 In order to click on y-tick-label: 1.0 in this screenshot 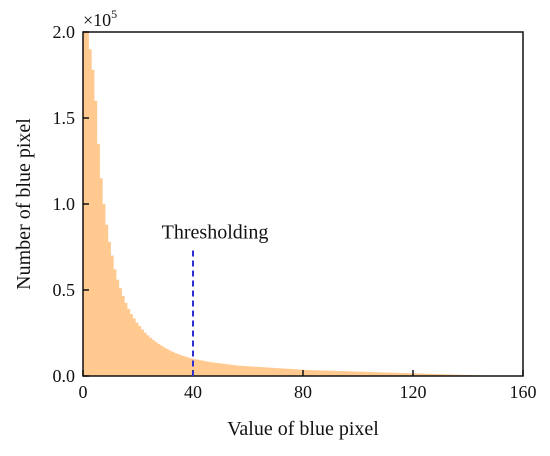, I will do `click(64, 204)`.